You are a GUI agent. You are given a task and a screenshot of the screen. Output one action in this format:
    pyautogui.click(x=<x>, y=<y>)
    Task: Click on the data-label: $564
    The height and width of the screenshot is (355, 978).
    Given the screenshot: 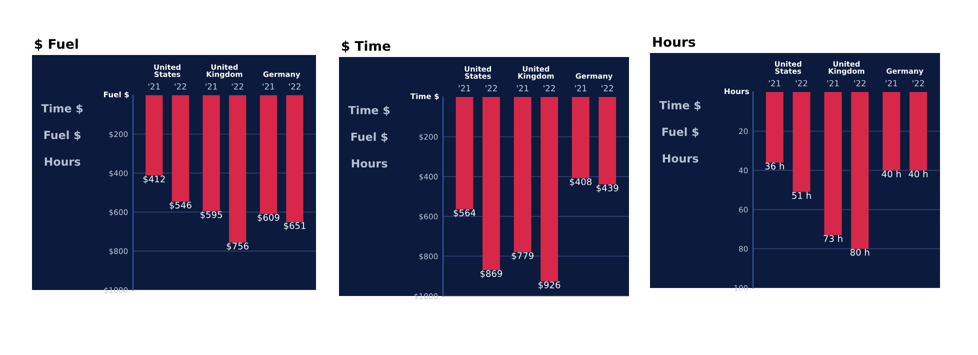 What is the action you would take?
    pyautogui.click(x=465, y=213)
    